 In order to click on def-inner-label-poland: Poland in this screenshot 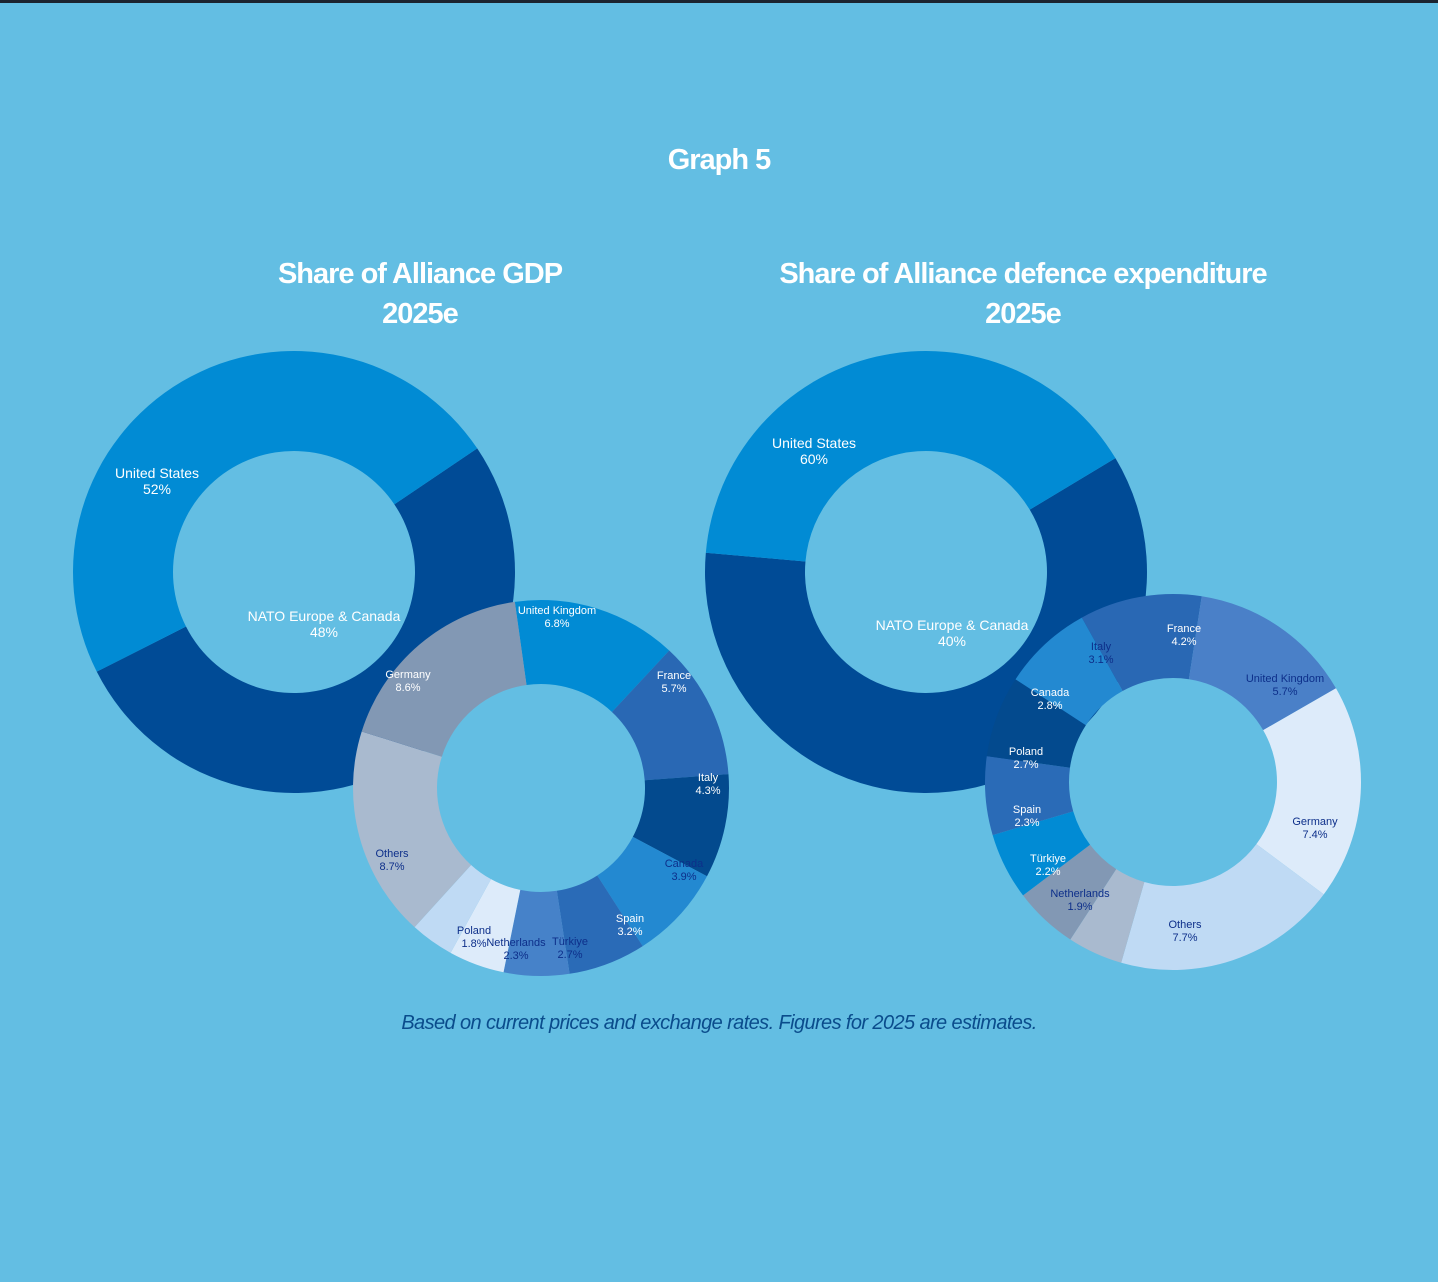, I will do `click(1026, 752)`.